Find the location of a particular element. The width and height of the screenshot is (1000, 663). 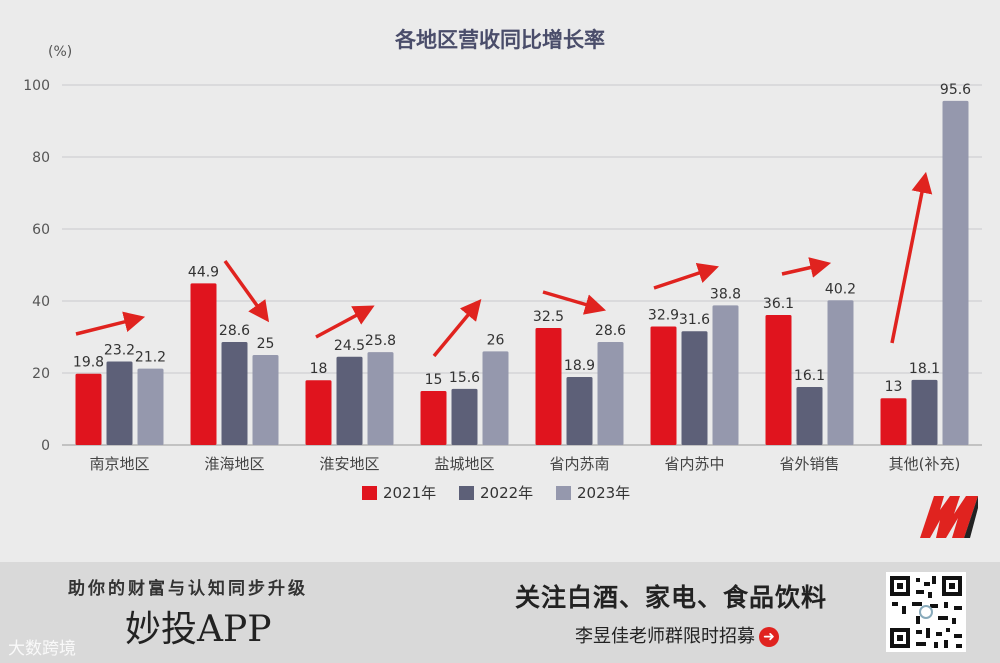

footer-slogan: 助你的财富与认知同步升级 is located at coordinates (188, 589).